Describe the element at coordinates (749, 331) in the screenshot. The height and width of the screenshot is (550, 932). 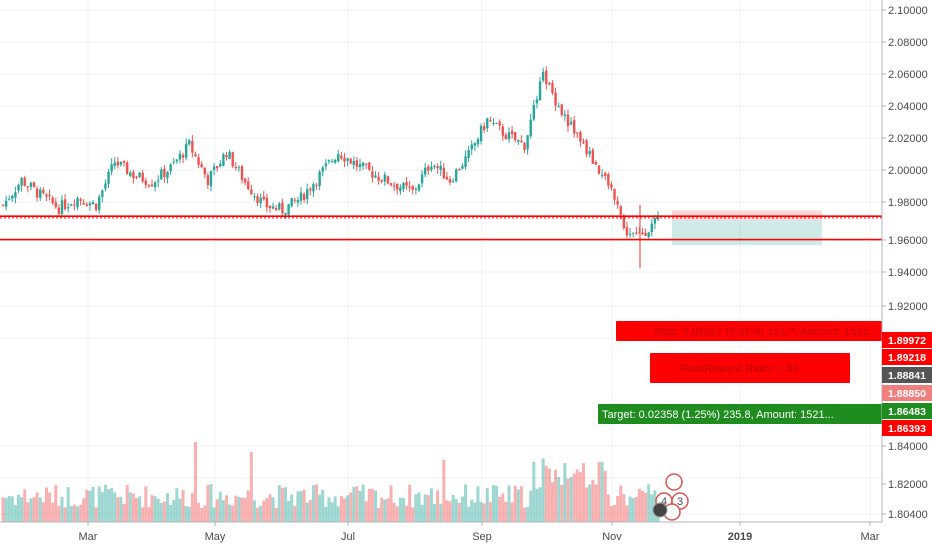
I see `stop-label-box` at that location.